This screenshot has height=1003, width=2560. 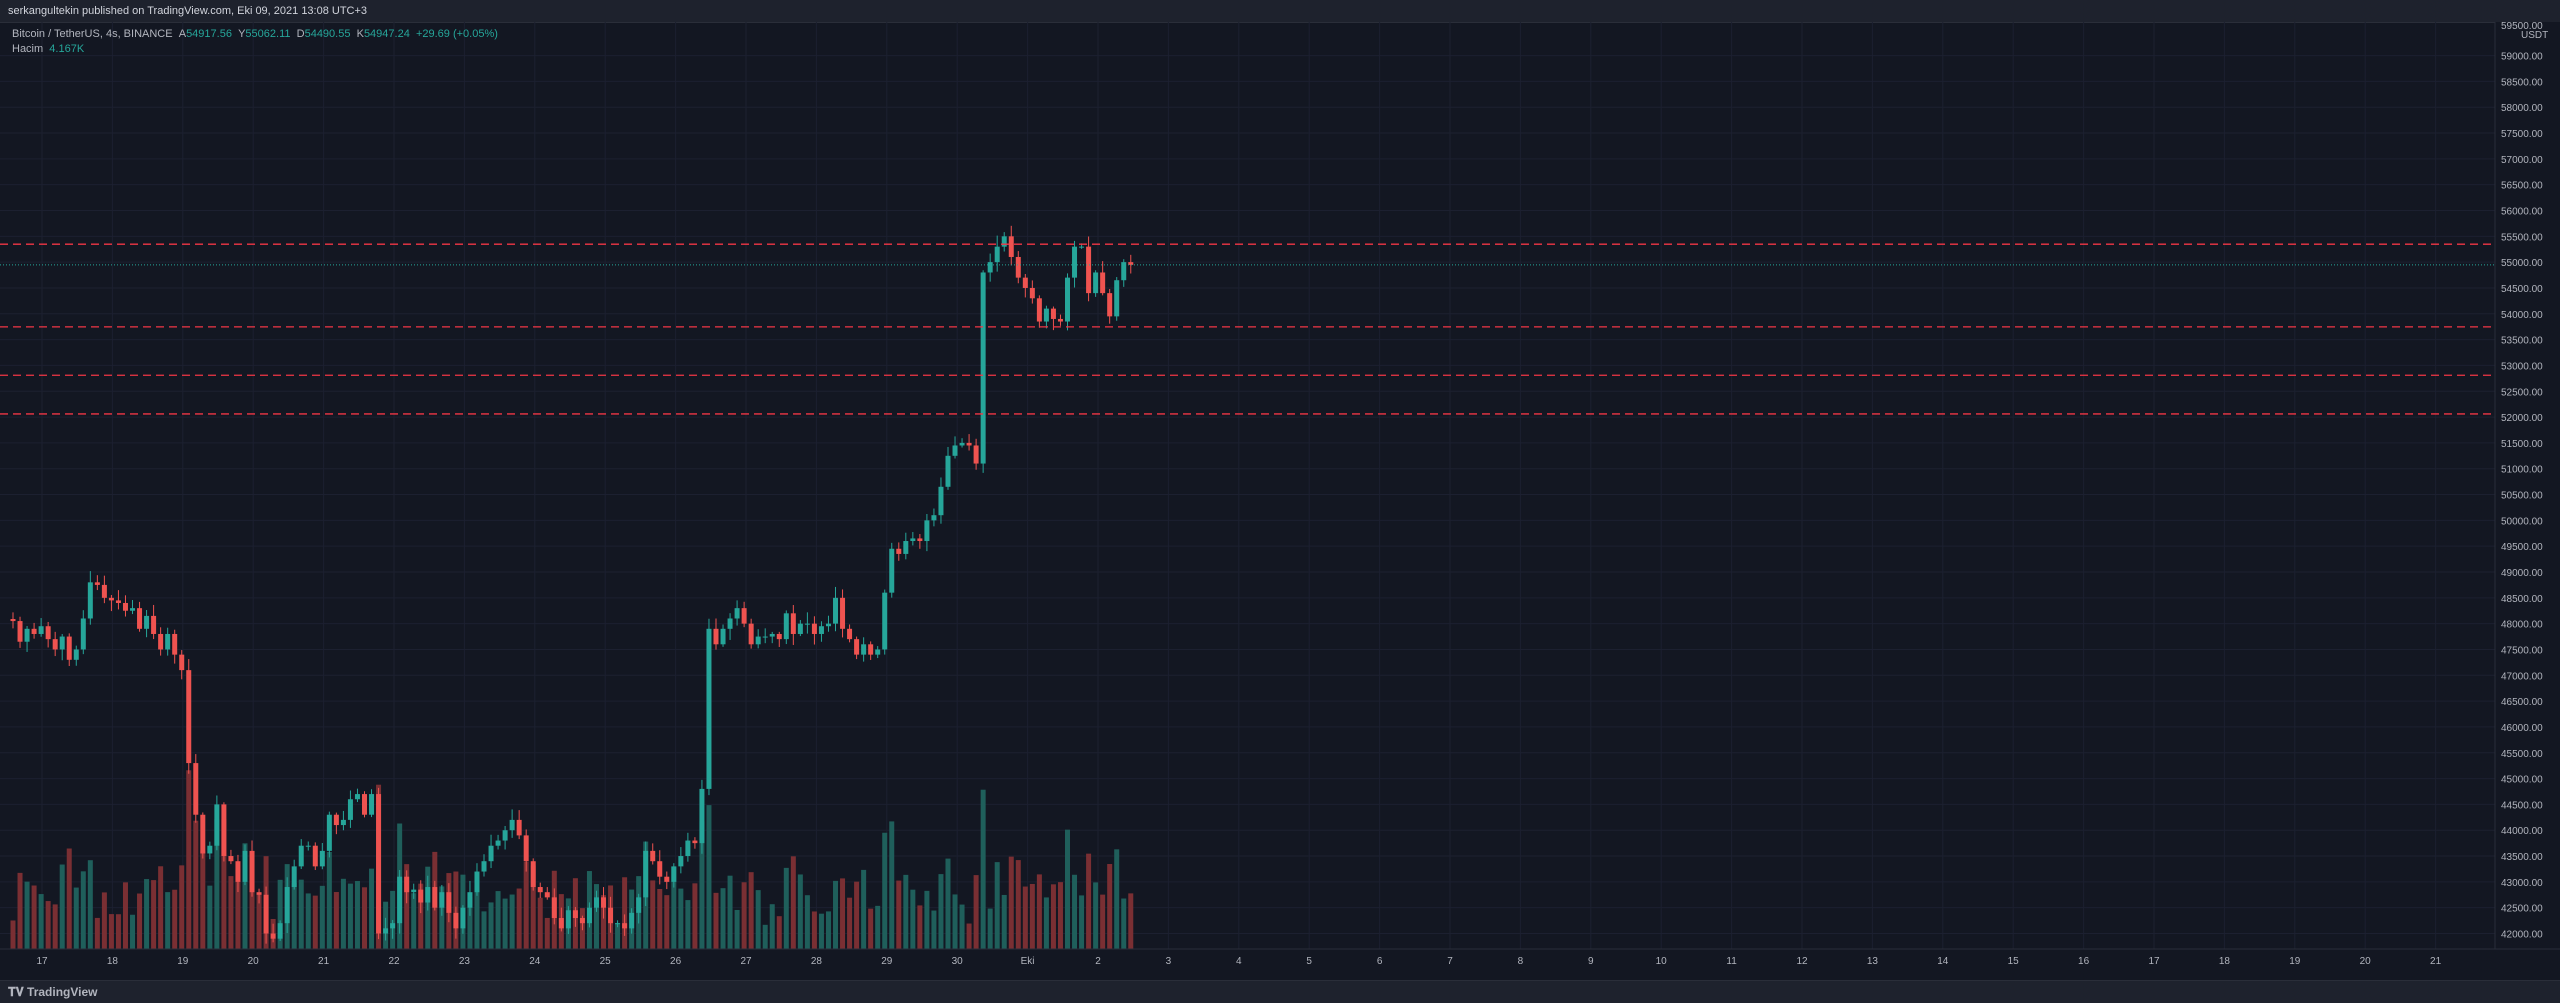 What do you see at coordinates (2527, 501) in the screenshot?
I see `price-axis` at bounding box center [2527, 501].